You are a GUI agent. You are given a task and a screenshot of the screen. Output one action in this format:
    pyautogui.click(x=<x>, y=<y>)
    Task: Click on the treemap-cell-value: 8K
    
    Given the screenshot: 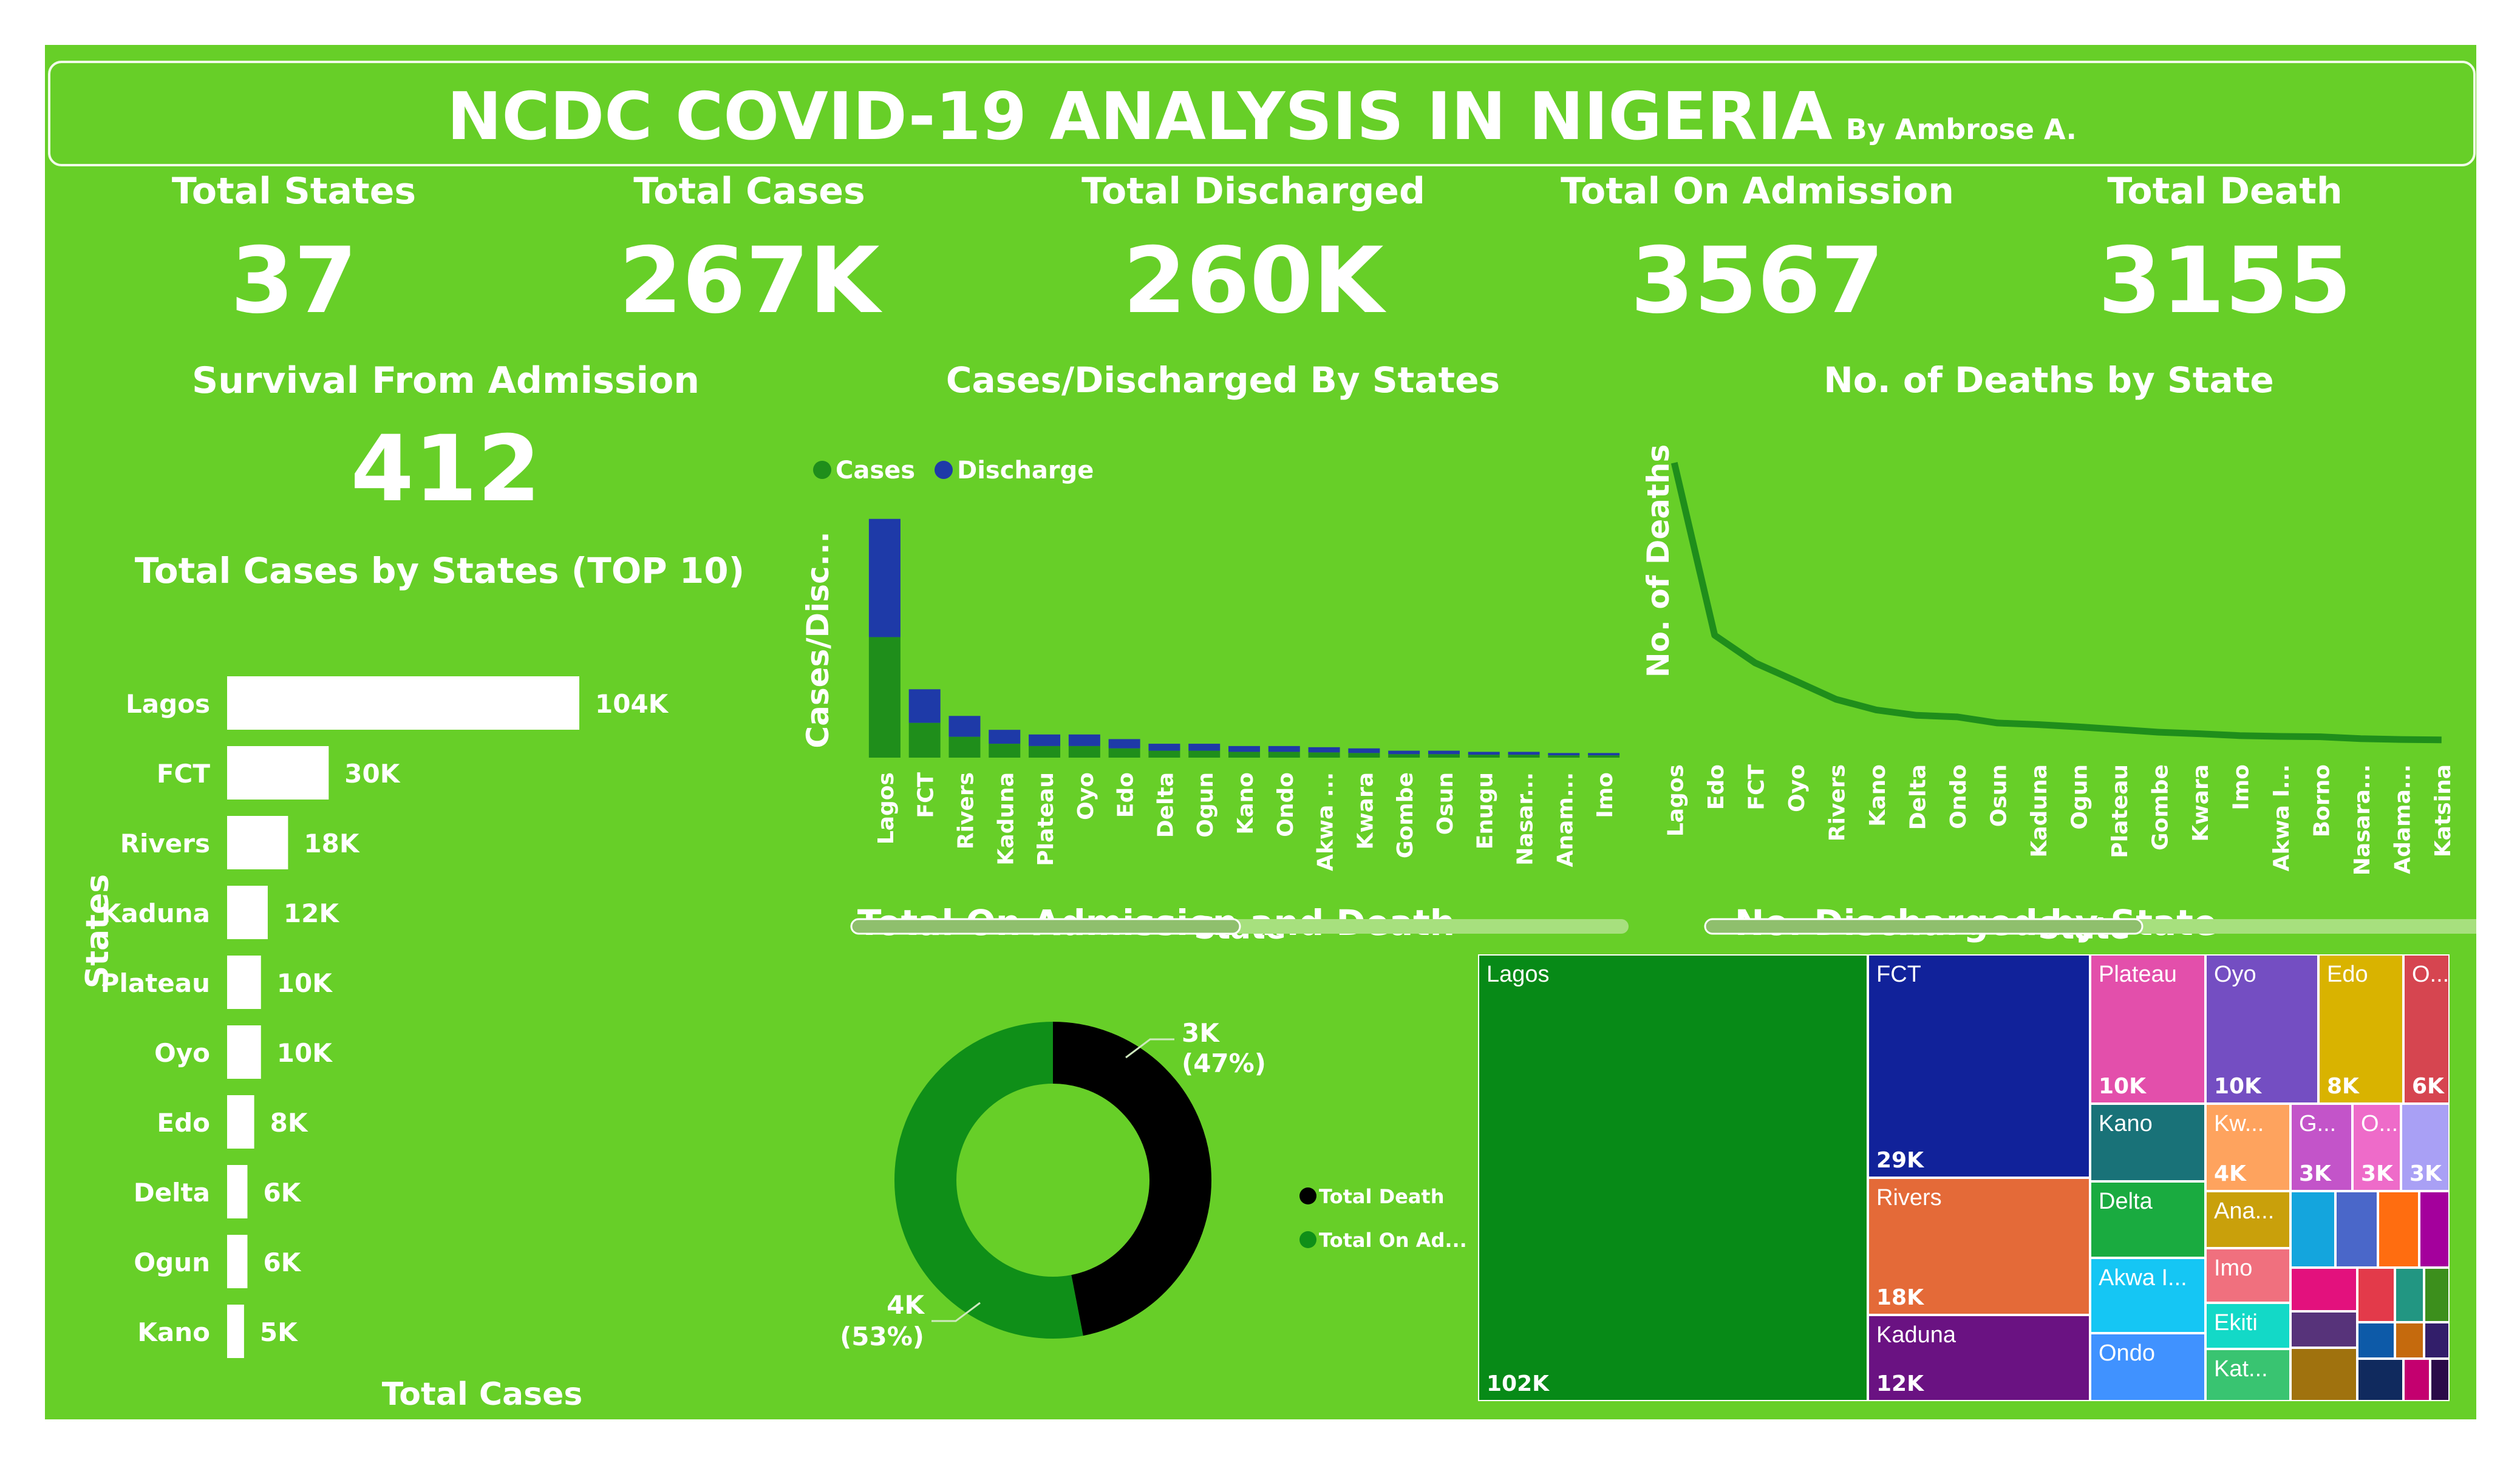 What is the action you would take?
    pyautogui.click(x=2343, y=1086)
    